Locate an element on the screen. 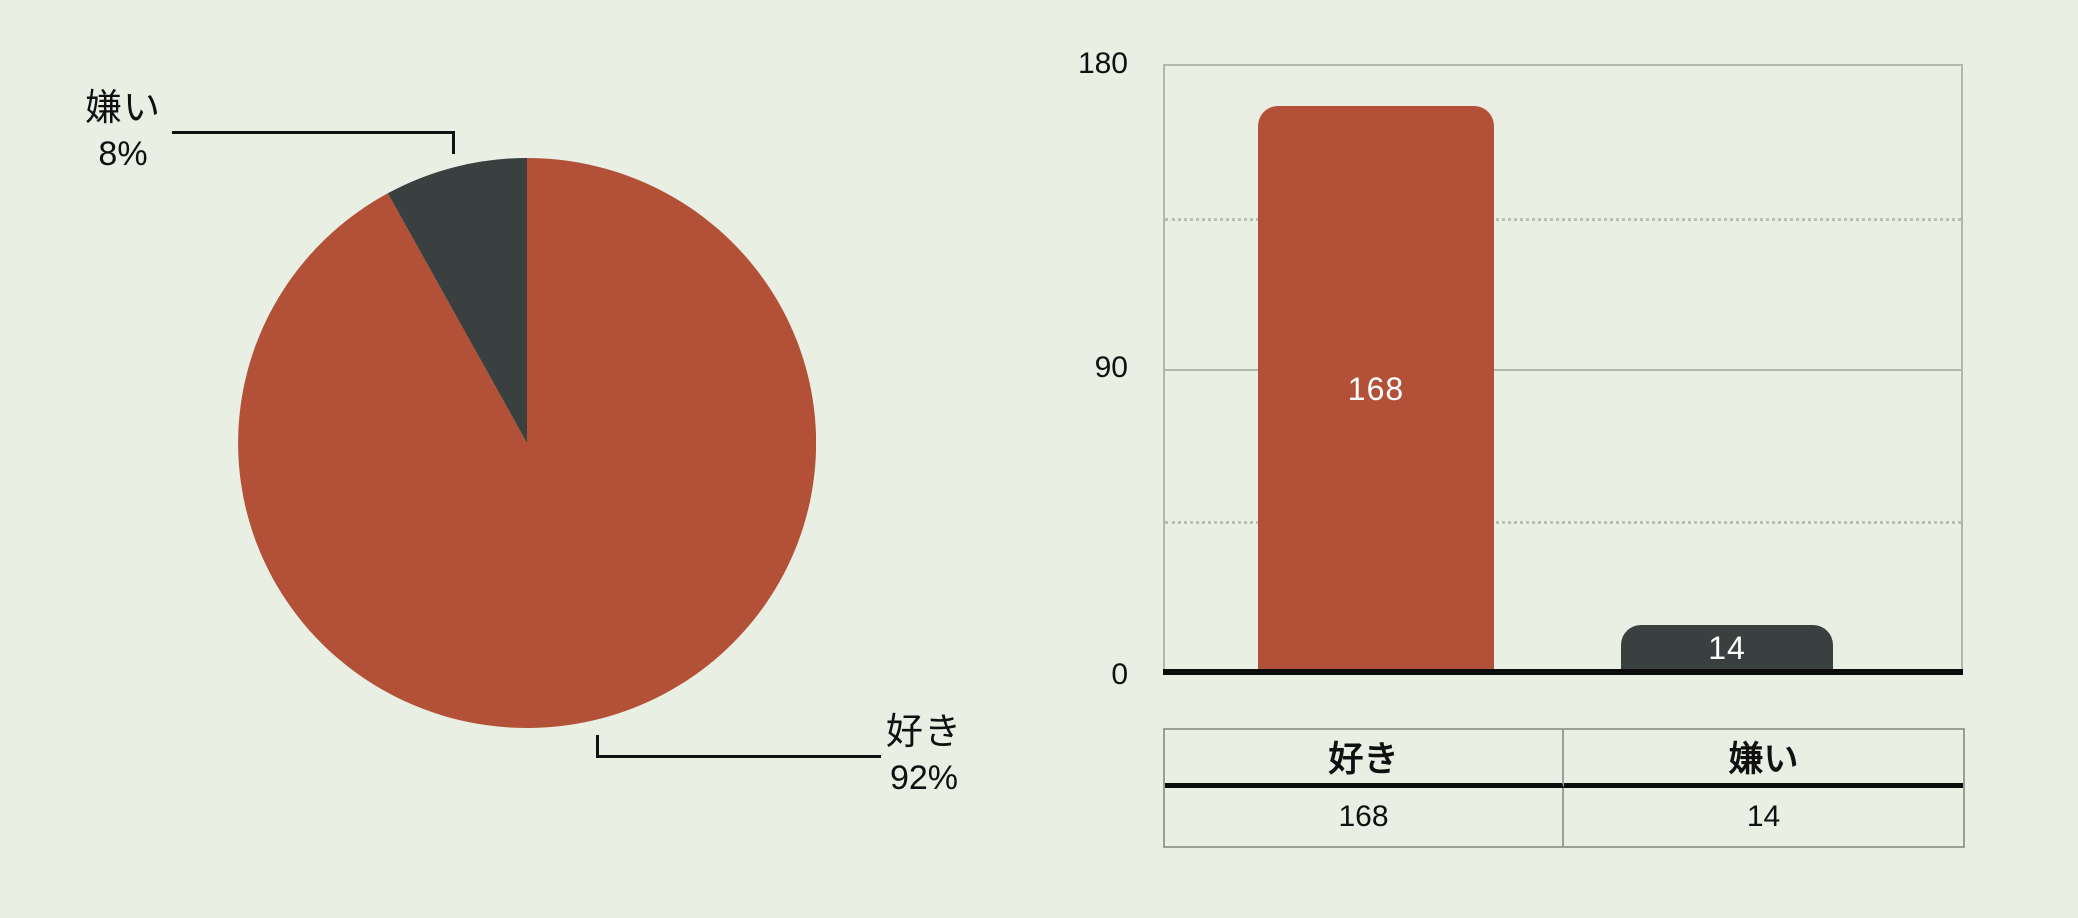  y-axis-tick-90: 90 is located at coordinates (1111, 367).